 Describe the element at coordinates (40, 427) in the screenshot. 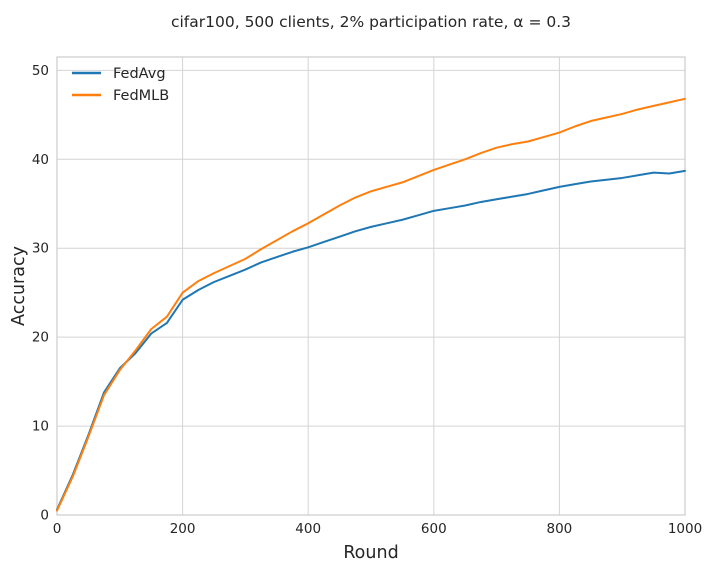

I see `y-tick-label: 10` at that location.